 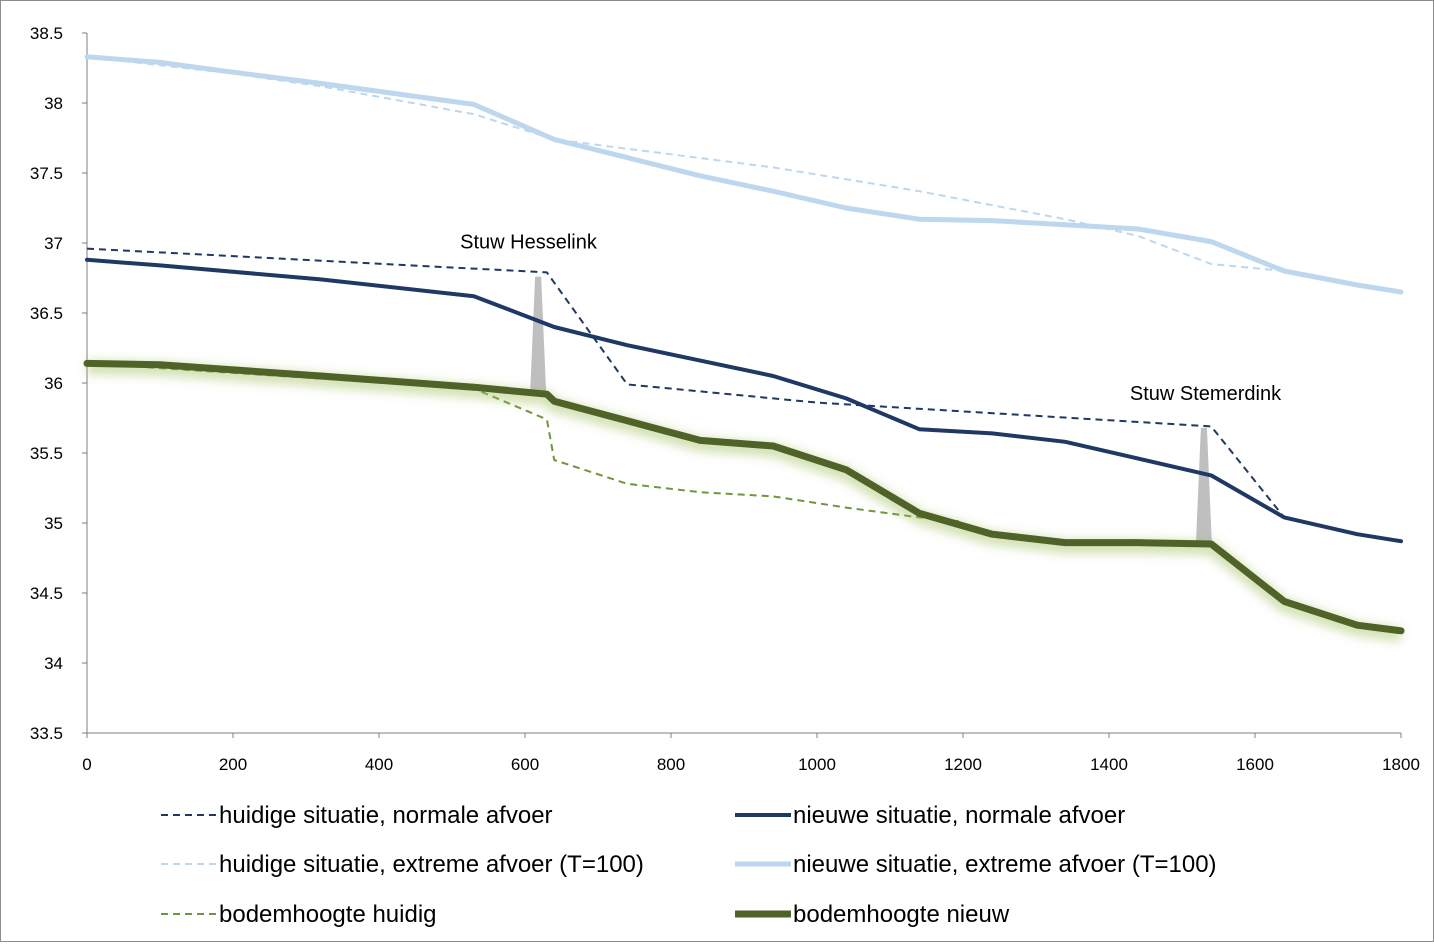 What do you see at coordinates (817, 764) in the screenshot?
I see `x-tick-label: 1000` at bounding box center [817, 764].